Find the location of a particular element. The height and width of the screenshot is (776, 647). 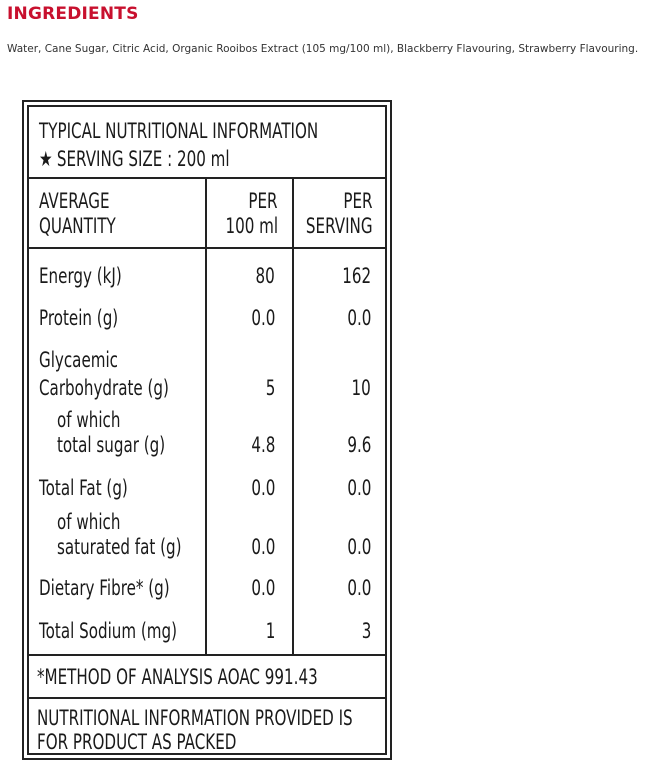

row-value-carbohydrate-per100: 5 is located at coordinates (270, 388).